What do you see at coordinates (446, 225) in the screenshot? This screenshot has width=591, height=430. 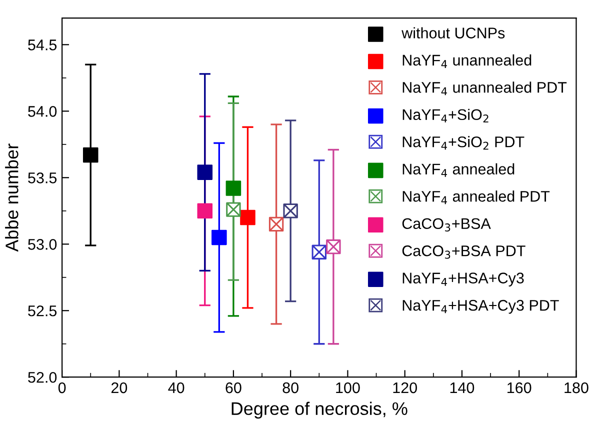 I see `legend-label: CaCO$_{3}$+BSA` at bounding box center [446, 225].